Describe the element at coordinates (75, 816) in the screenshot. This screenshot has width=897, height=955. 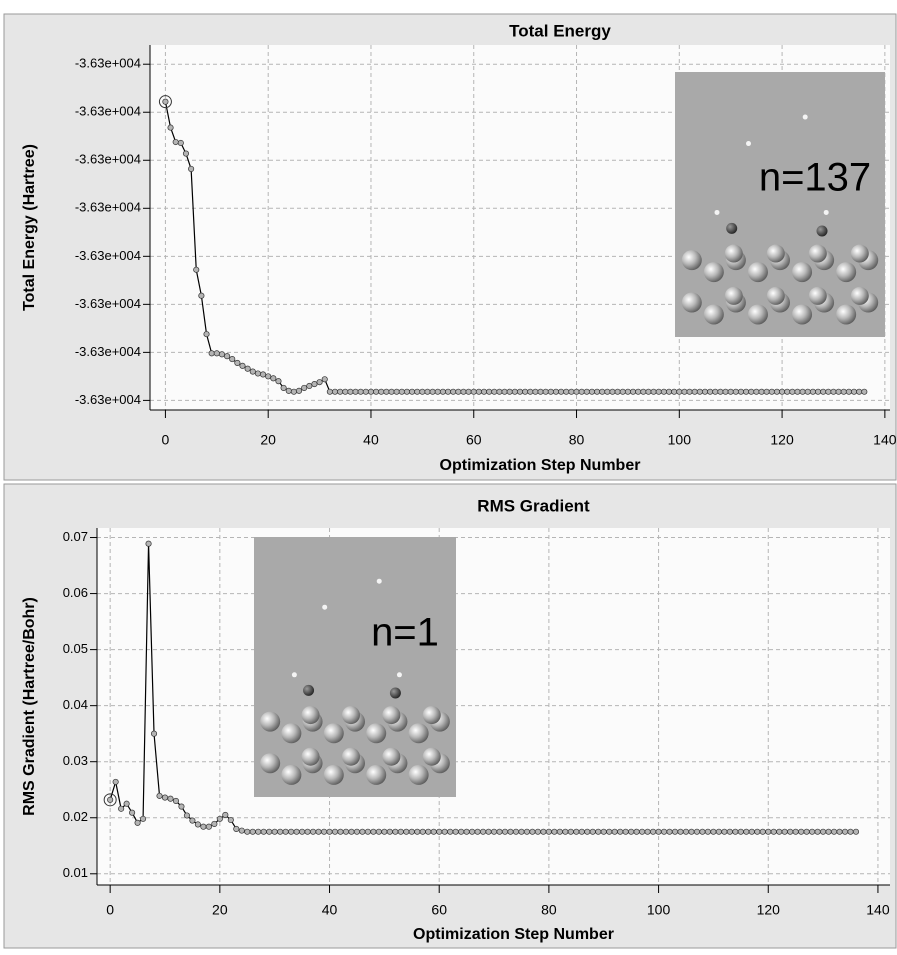
I see `y-tick-label: 0.02` at that location.